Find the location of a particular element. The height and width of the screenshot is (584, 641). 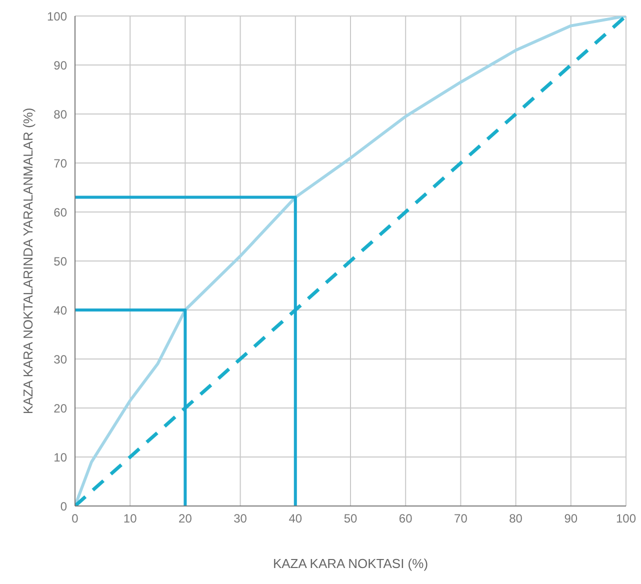

y-tick-label: 100 is located at coordinates (57, 16).